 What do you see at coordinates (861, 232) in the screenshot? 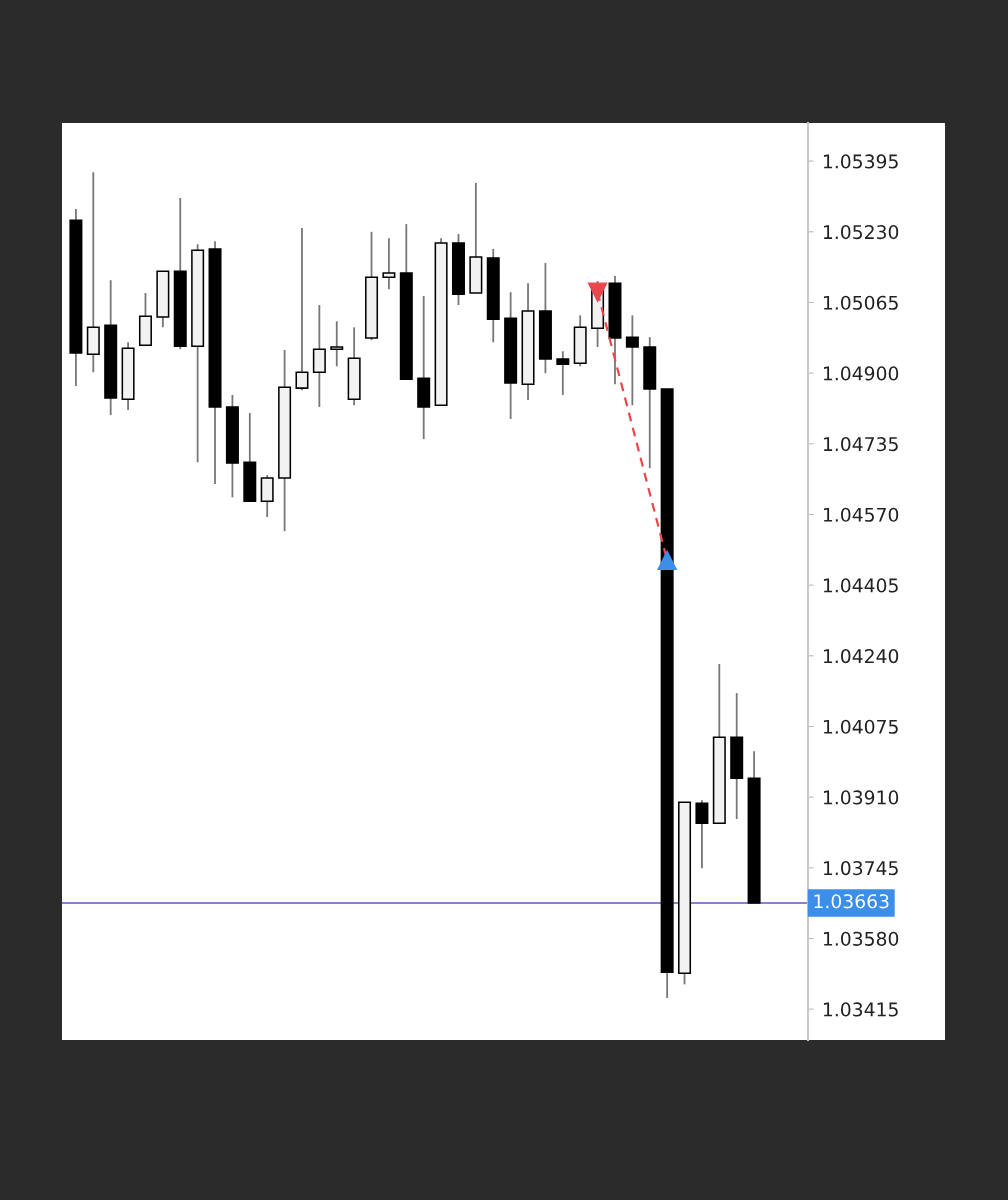
I see `y-tick-label: 1.05230` at bounding box center [861, 232].